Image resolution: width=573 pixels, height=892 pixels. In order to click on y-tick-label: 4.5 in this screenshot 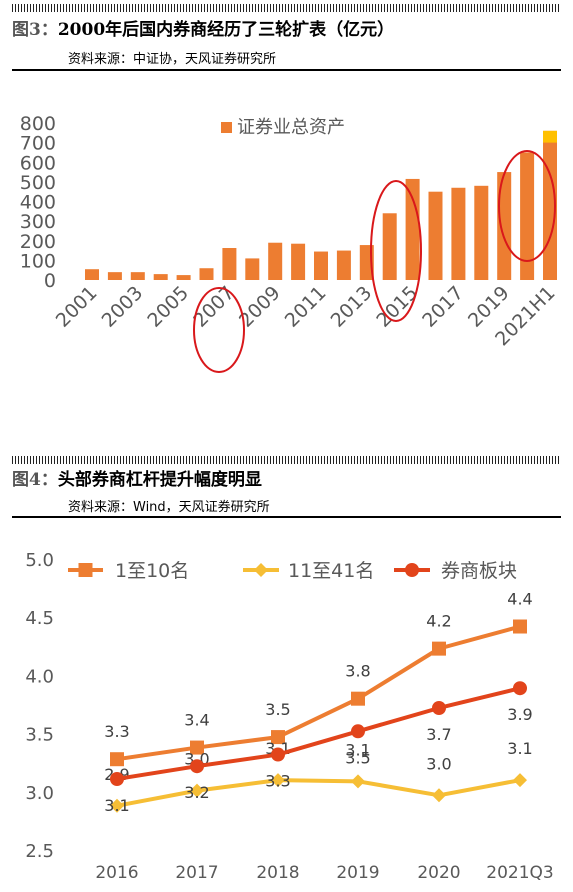, I will do `click(39, 618)`.